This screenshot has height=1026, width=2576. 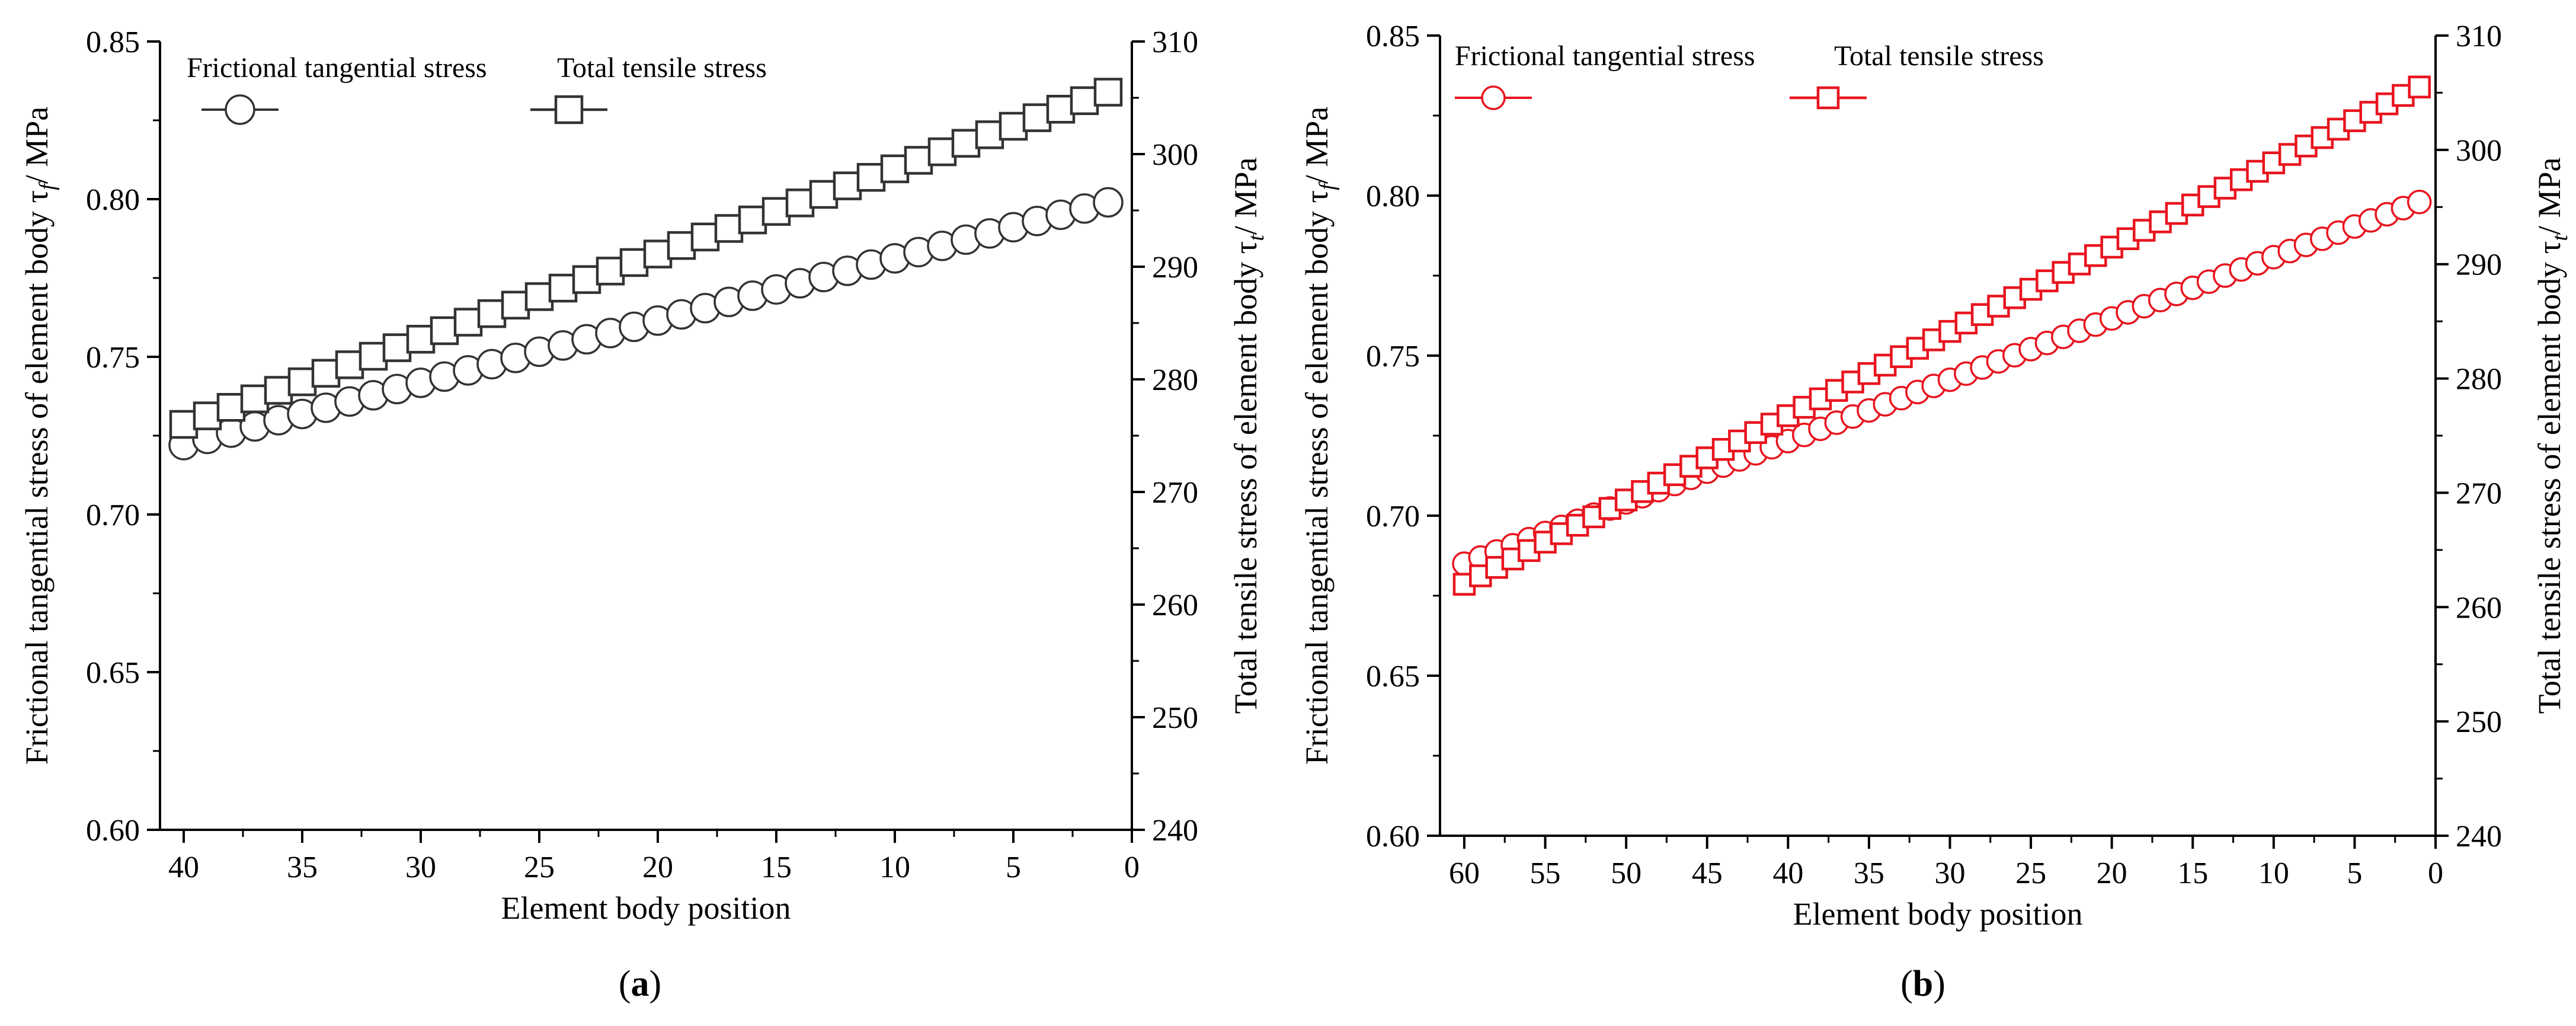 What do you see at coordinates (1393, 676) in the screenshot?
I see `y-left-tick-label: 0.65` at bounding box center [1393, 676].